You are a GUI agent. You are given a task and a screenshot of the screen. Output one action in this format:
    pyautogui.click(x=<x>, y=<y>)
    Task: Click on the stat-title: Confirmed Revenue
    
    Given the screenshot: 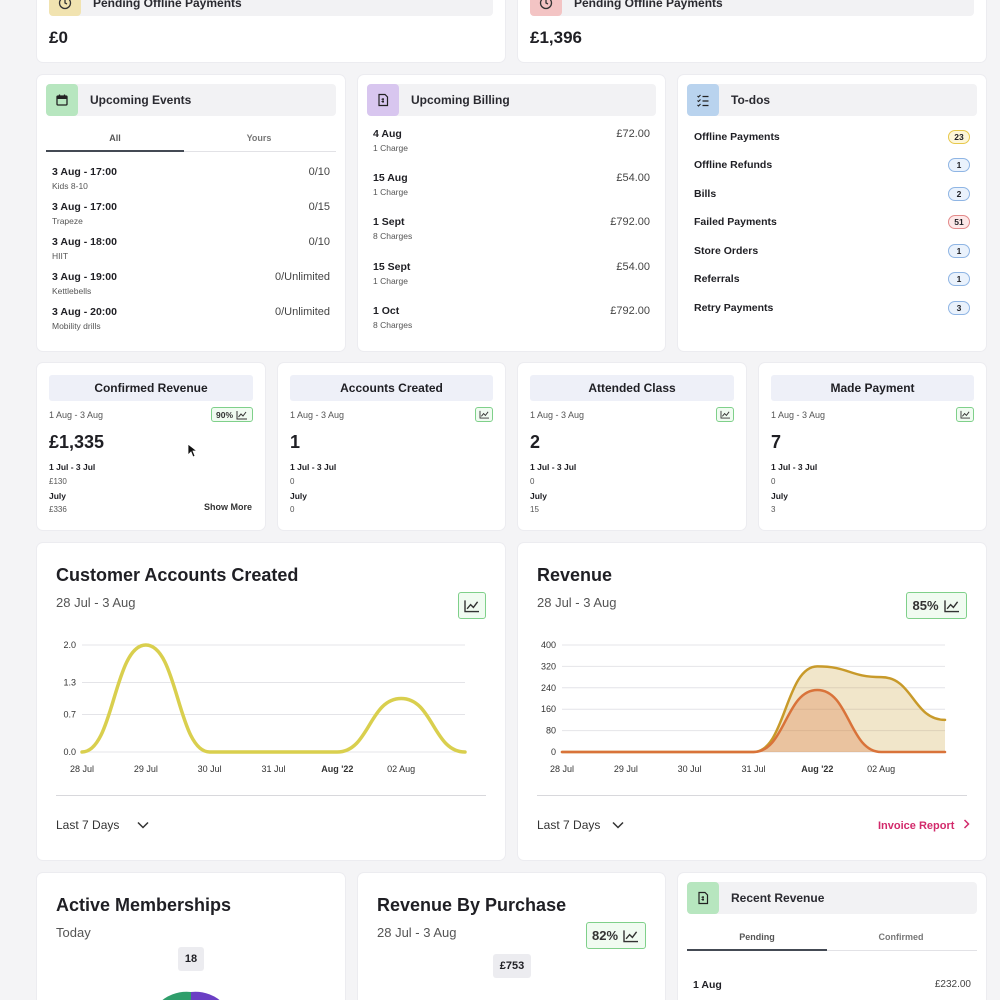 What is the action you would take?
    pyautogui.click(x=151, y=388)
    